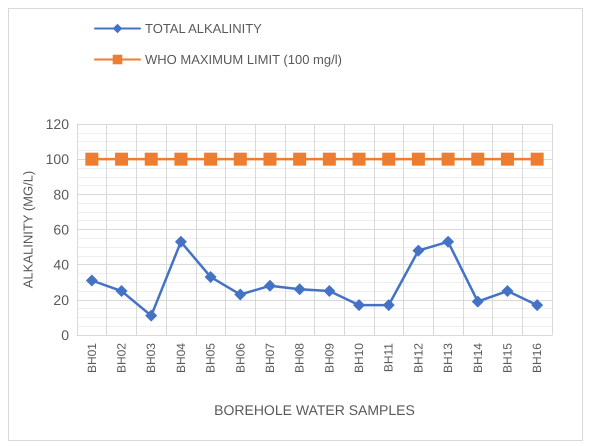  I want to click on y-tick-label: 80, so click(61, 194).